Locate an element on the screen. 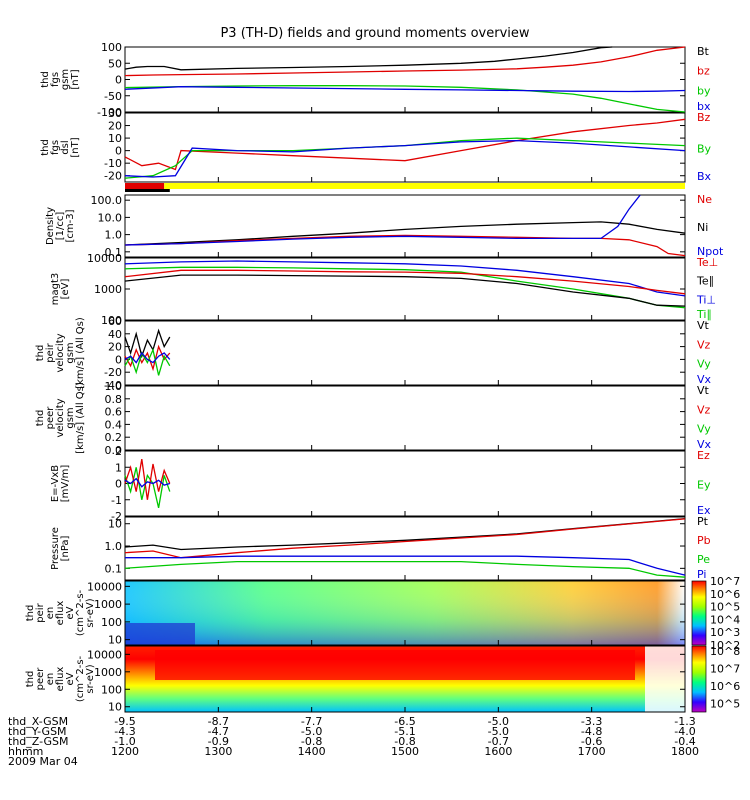 This screenshot has height=800, width=750. series-fgs-gsm-bz is located at coordinates (405, 61).